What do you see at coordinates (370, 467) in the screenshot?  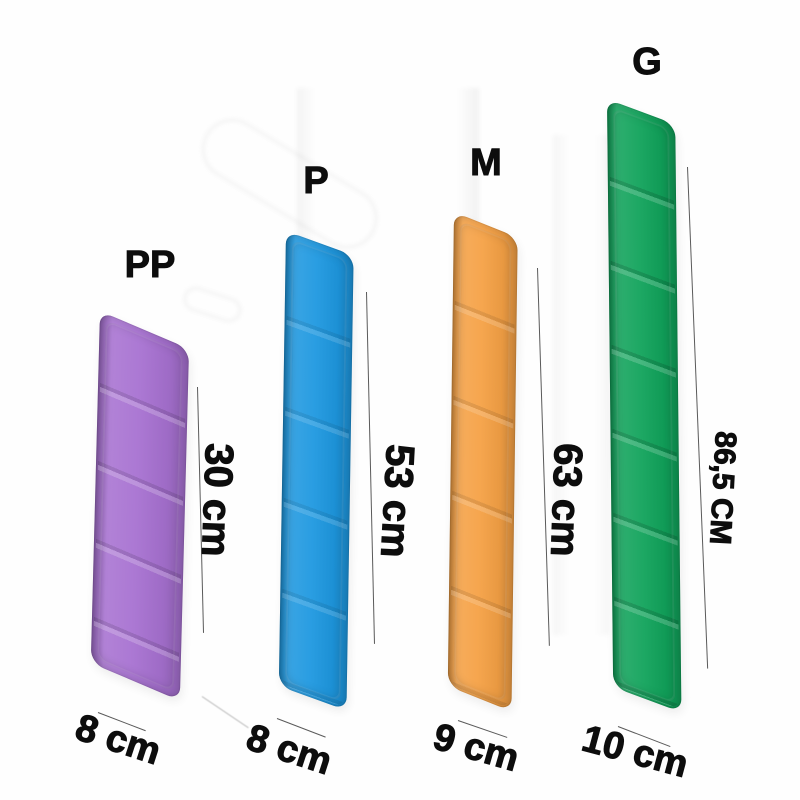 I see `length-measure-line-p` at bounding box center [370, 467].